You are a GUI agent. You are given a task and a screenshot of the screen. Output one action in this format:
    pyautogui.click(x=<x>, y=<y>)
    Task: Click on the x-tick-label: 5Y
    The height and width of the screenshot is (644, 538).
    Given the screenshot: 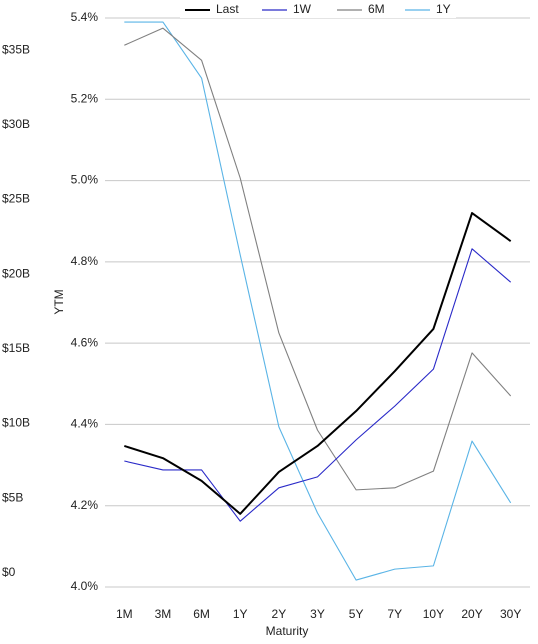 What is the action you would take?
    pyautogui.click(x=356, y=614)
    